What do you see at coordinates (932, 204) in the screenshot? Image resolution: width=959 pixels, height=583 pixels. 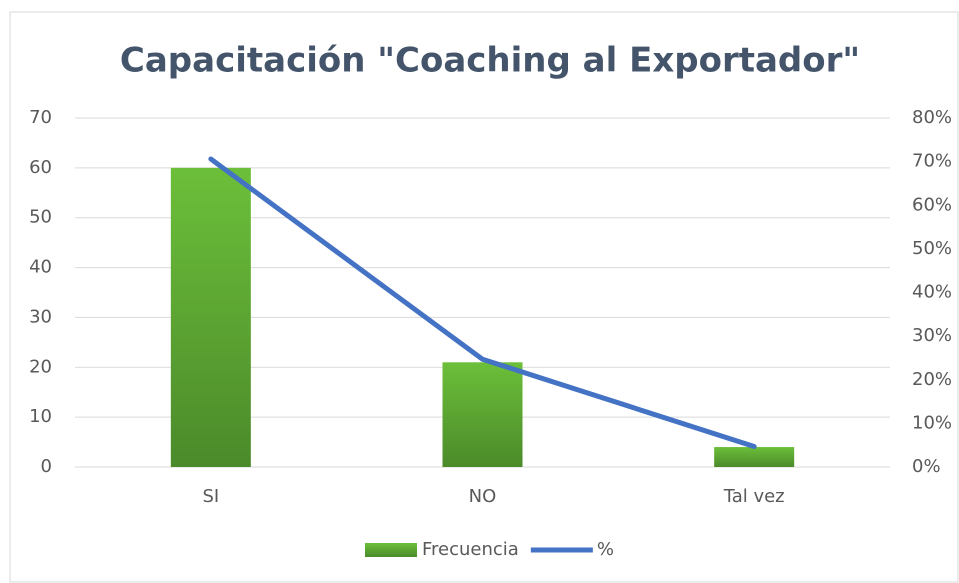 I see `y2-tick-label: 60%` at bounding box center [932, 204].